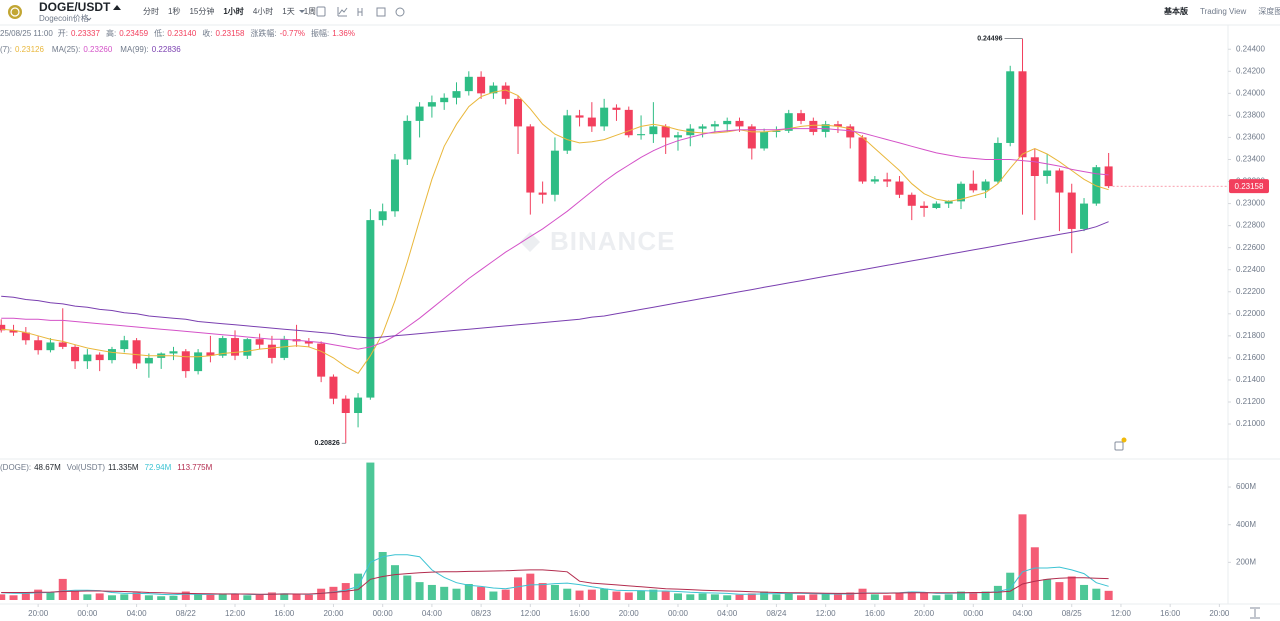  What do you see at coordinates (151, 11) in the screenshot?
I see `interval-button: 分时` at bounding box center [151, 11].